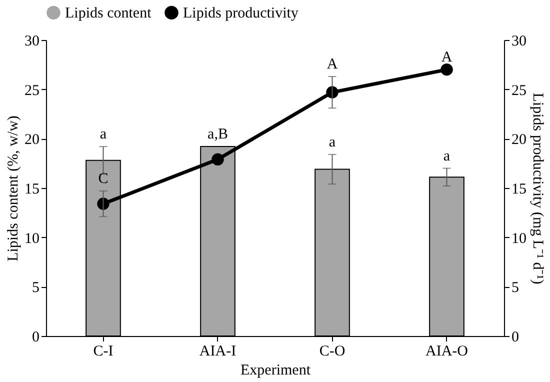 The width and height of the screenshot is (550, 382). Describe the element at coordinates (217, 352) in the screenshot. I see `x-tick-label: AIA-I` at that location.